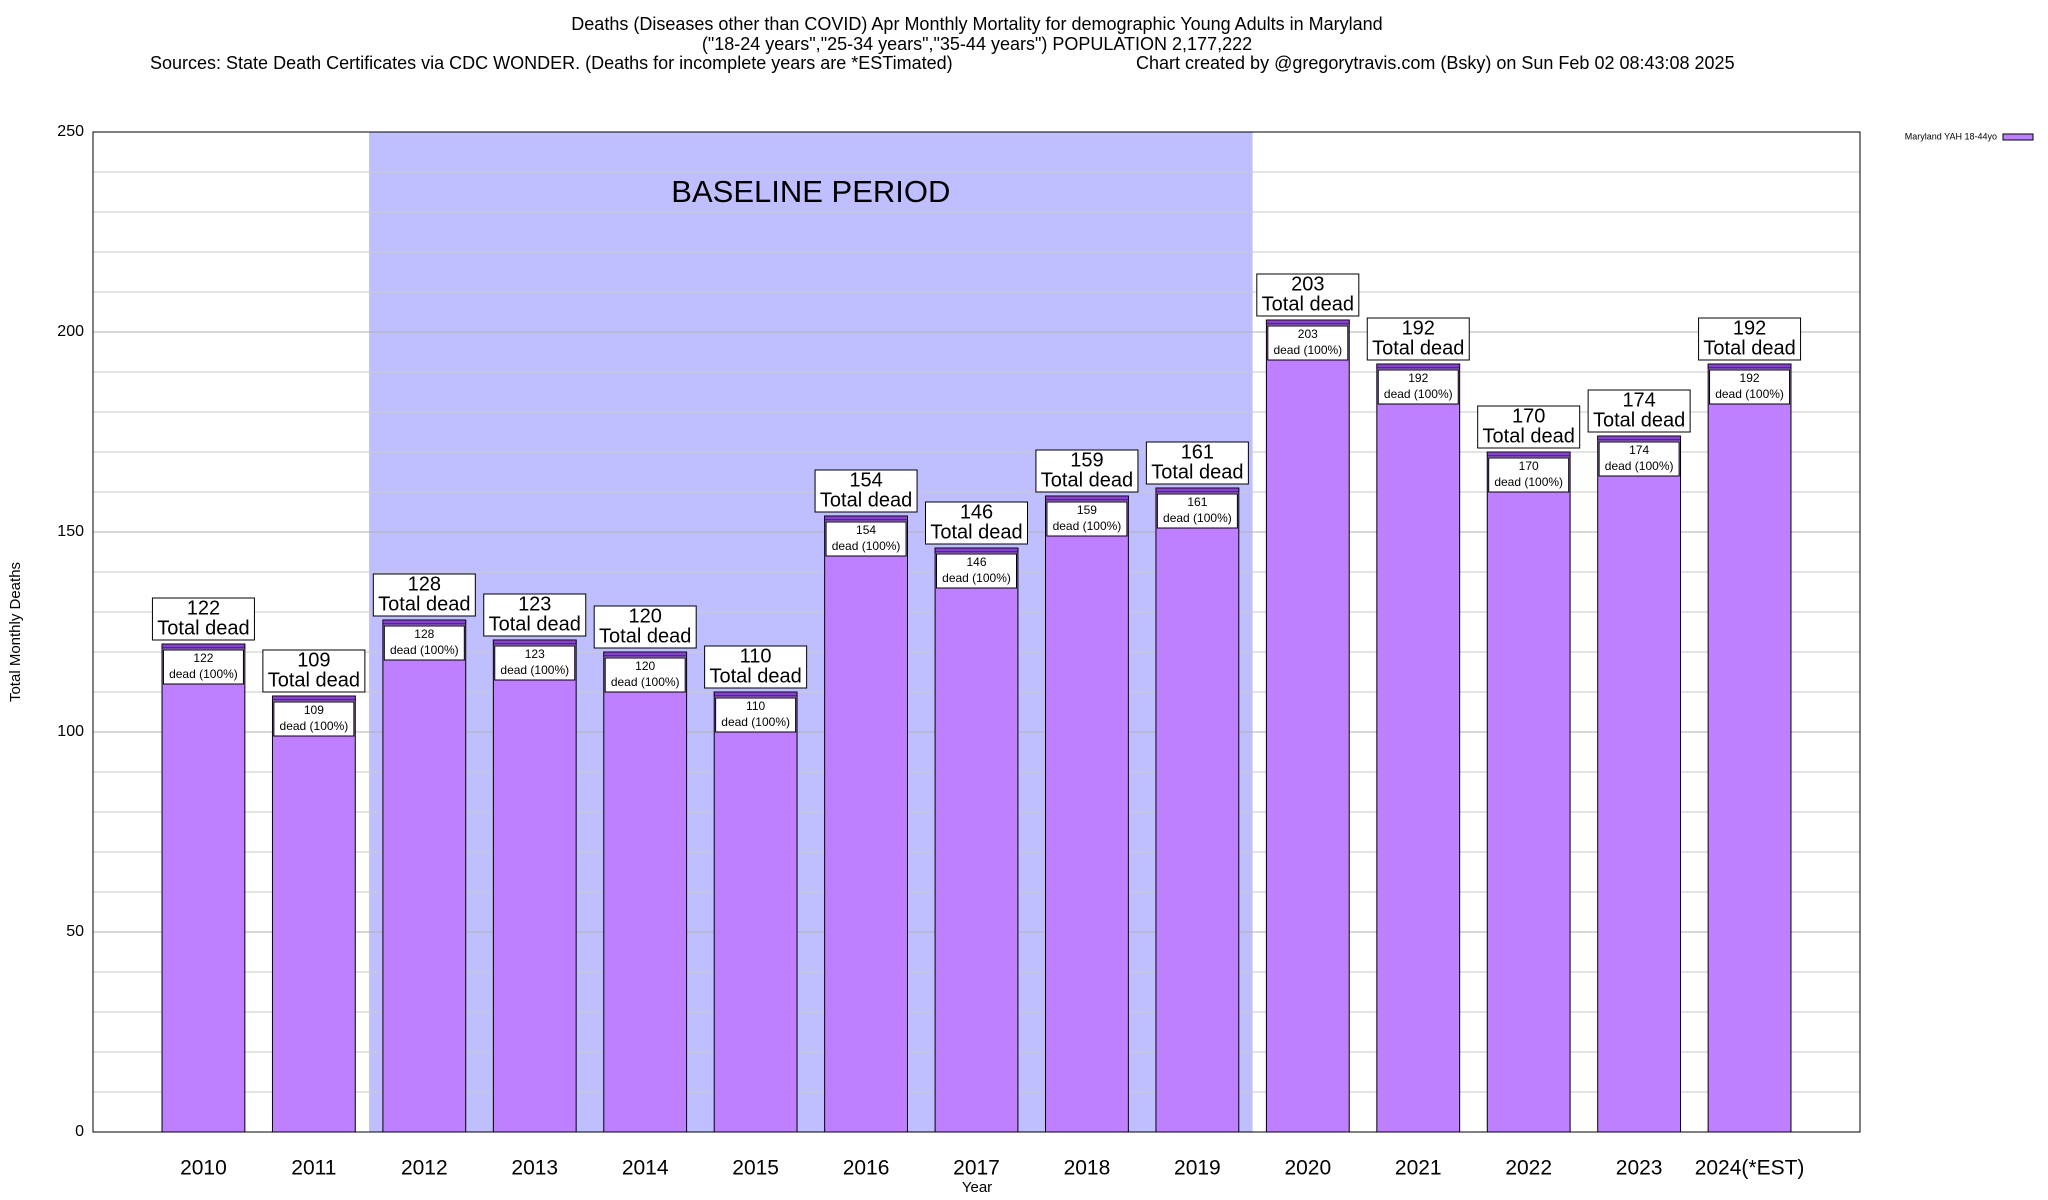  I want to click on inner-value-label: 109, so click(314, 710).